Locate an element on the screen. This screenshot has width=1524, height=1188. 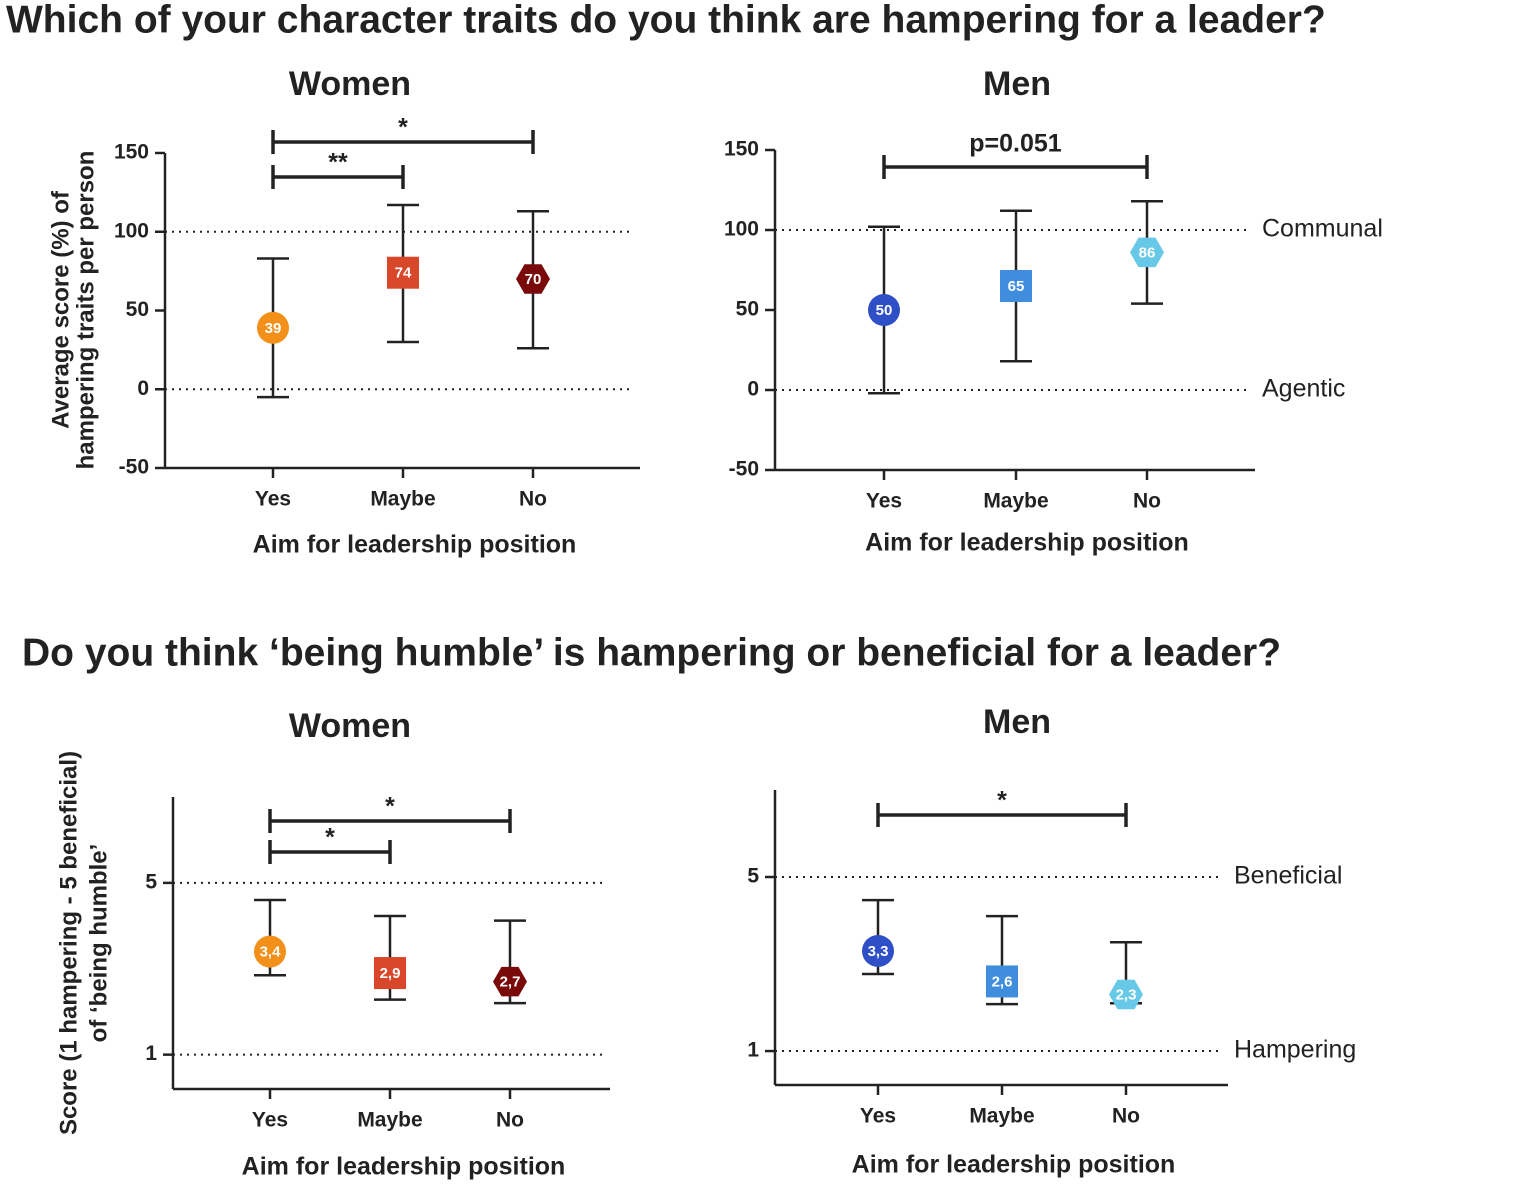
value-label: 74 is located at coordinates (403, 273).